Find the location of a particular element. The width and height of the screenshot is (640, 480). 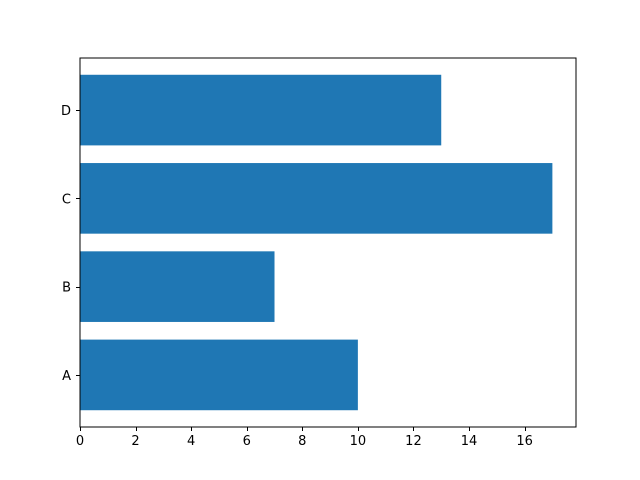

x-tick-label: 2 is located at coordinates (135, 441).